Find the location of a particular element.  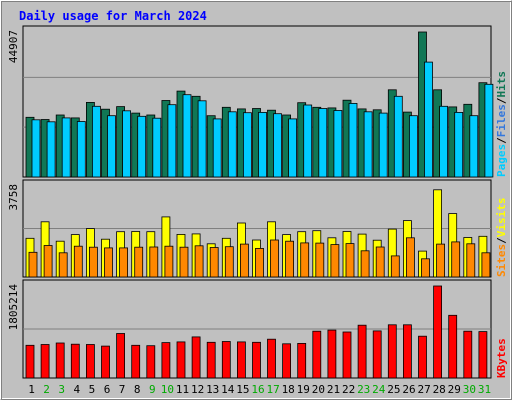

x-tick-label-day-3: 3 is located at coordinates (61, 389).